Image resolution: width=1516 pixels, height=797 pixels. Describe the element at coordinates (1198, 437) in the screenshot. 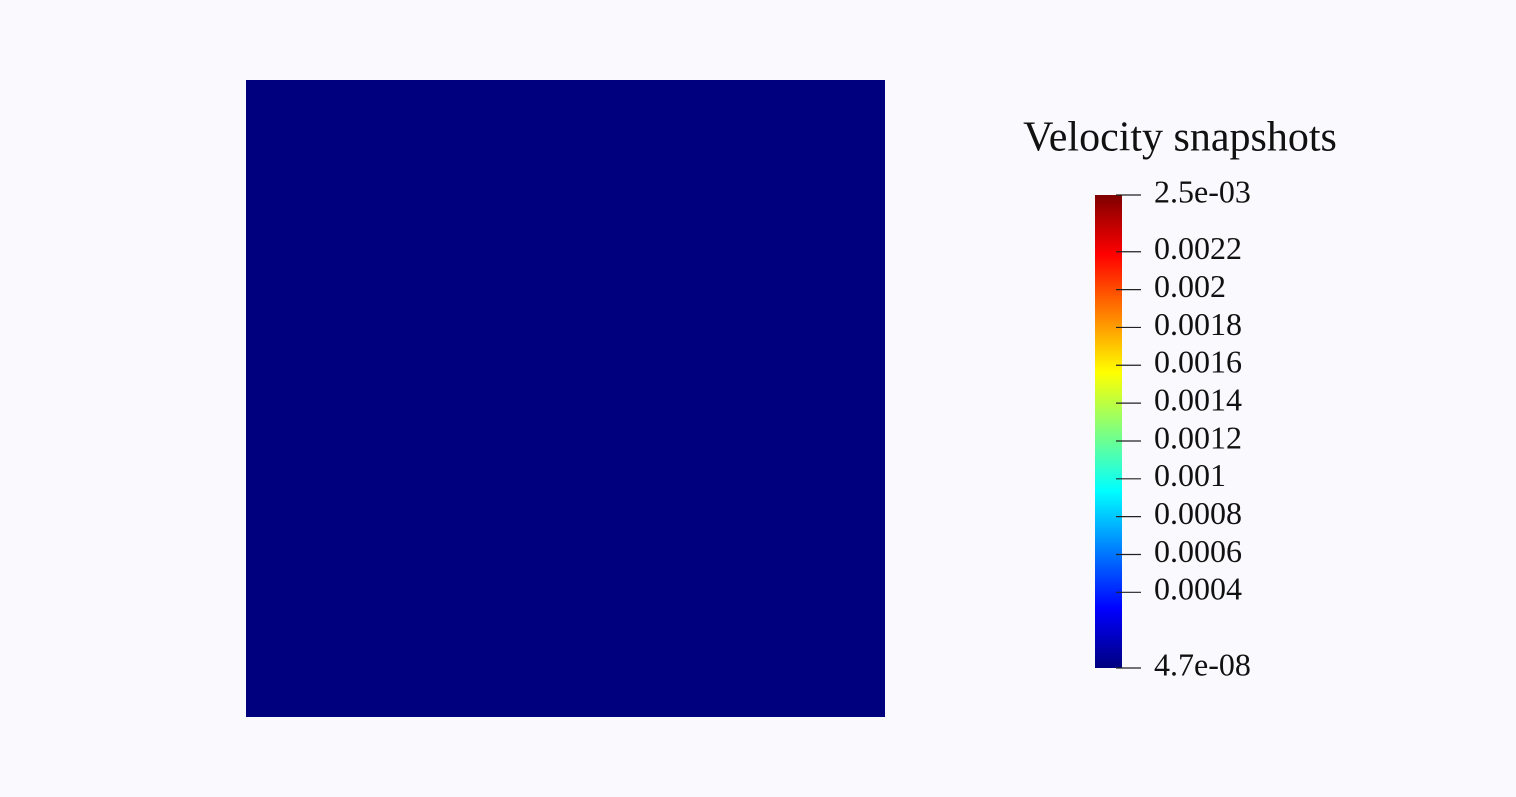

I see `colorbar-tick-label: 0.0012` at that location.